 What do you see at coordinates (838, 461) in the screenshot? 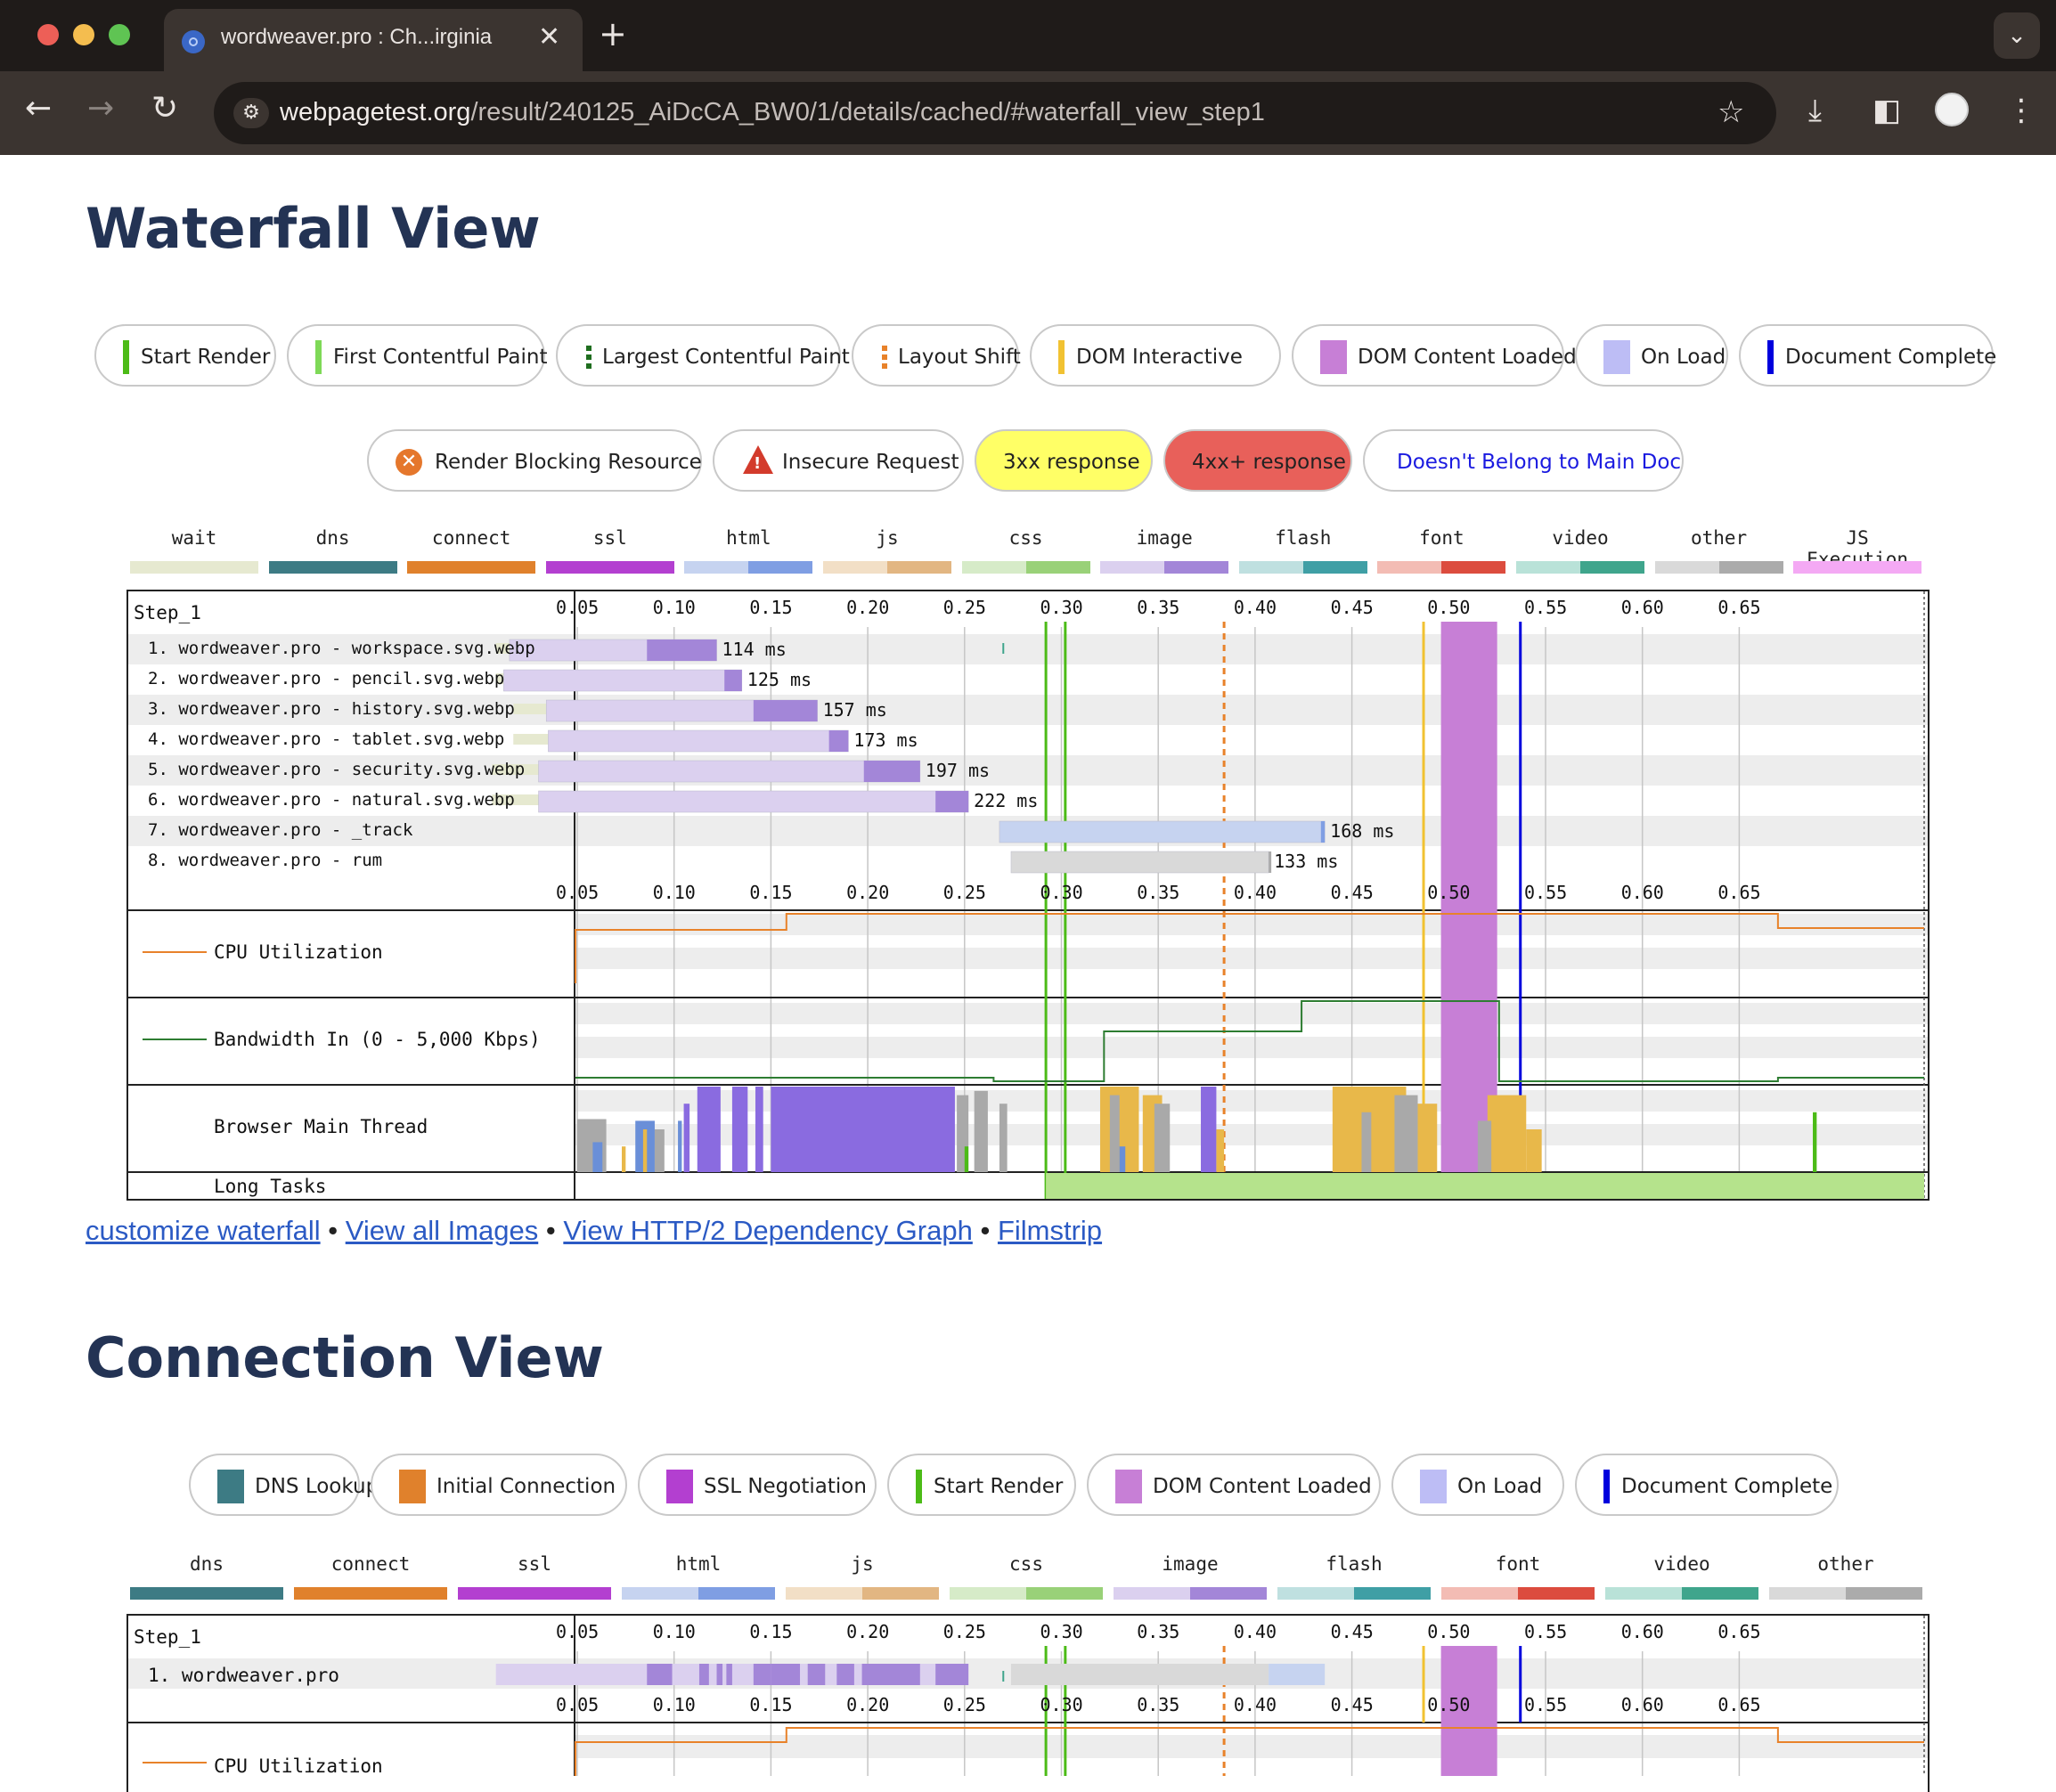
I see `legend-insecure-request: ! Insecure Request` at bounding box center [838, 461].